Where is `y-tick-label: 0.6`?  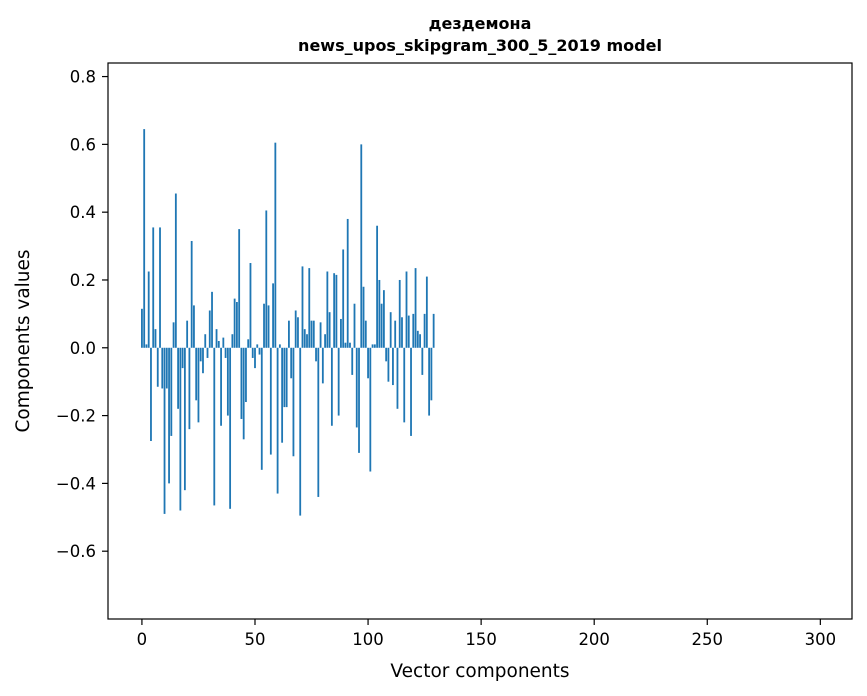 y-tick-label: 0.6 is located at coordinates (83, 144).